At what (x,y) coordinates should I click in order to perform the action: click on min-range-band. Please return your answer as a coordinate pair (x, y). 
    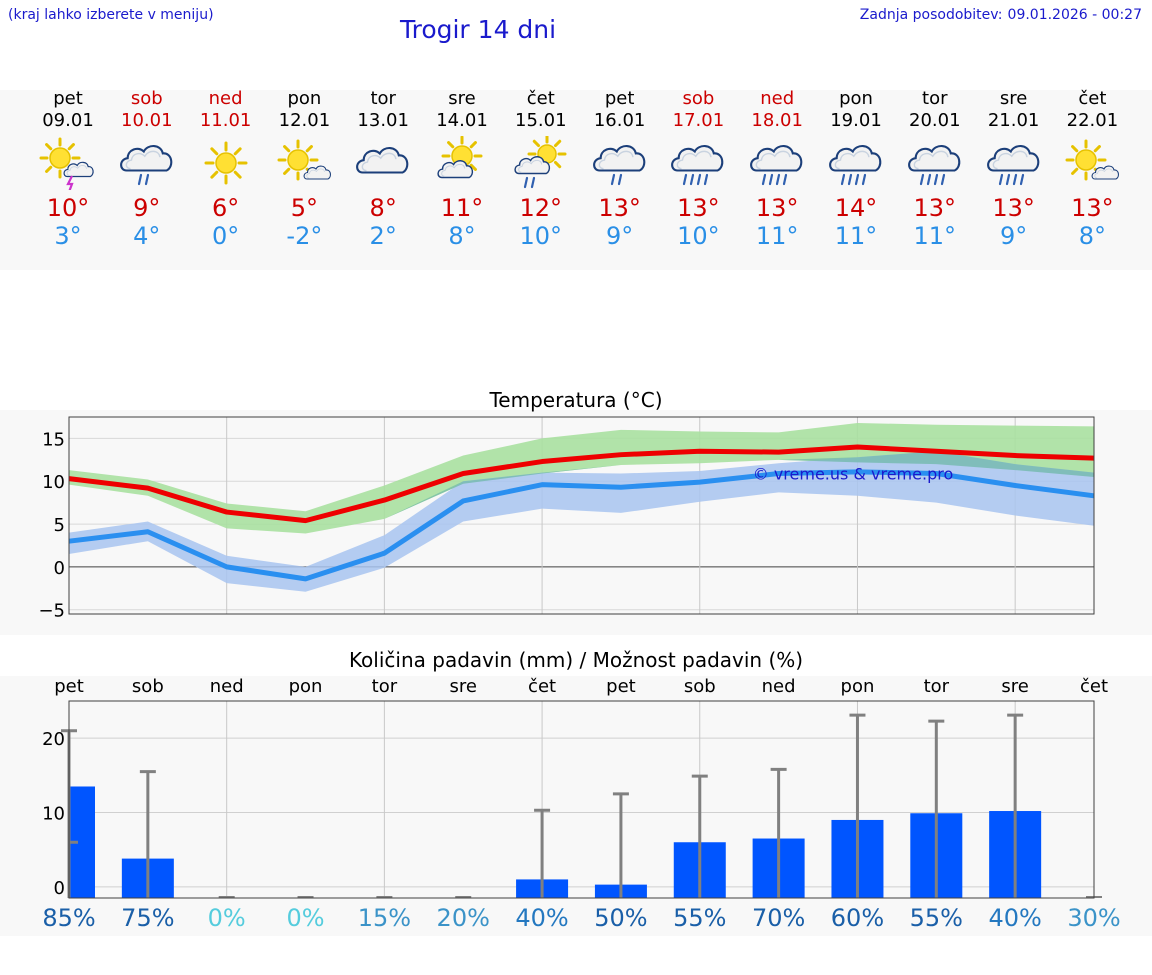
    Looking at the image, I should click on (581, 521).